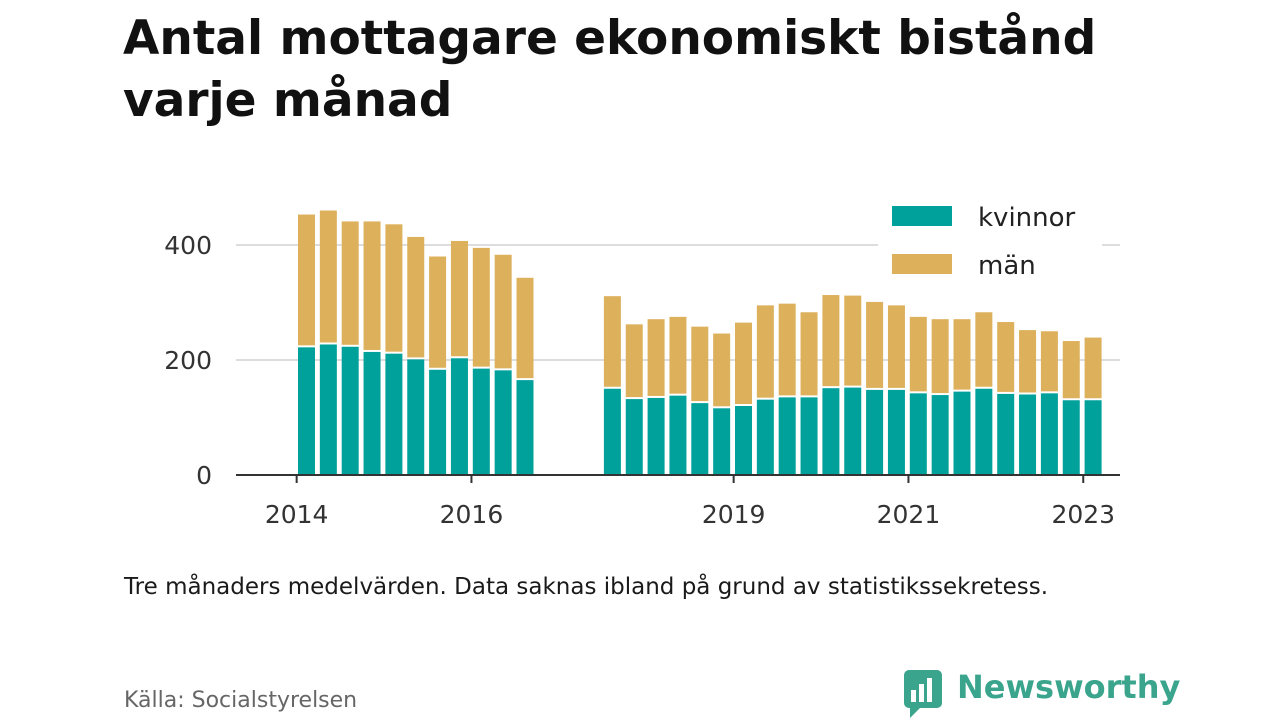 This screenshot has height=720, width=1280. What do you see at coordinates (922, 216) in the screenshot?
I see `legend-swatch-kvinnor` at bounding box center [922, 216].